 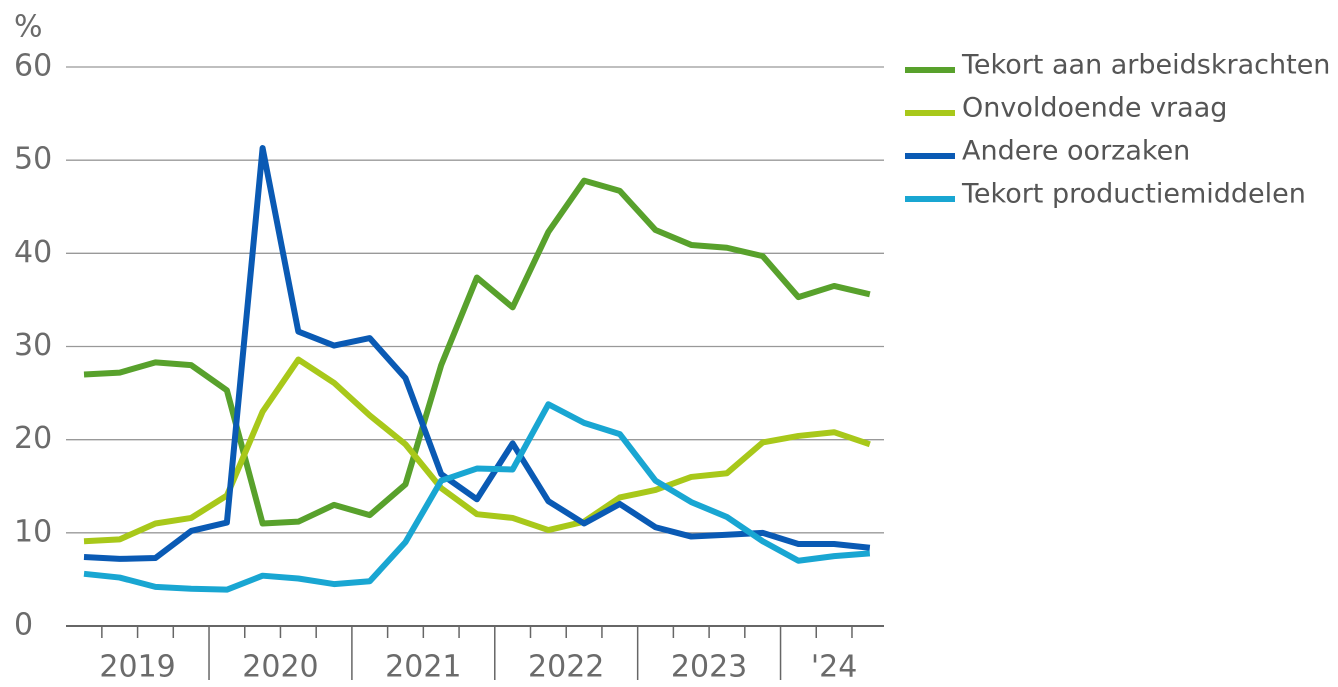 I want to click on x-tick-label: '24, so click(x=834, y=667).